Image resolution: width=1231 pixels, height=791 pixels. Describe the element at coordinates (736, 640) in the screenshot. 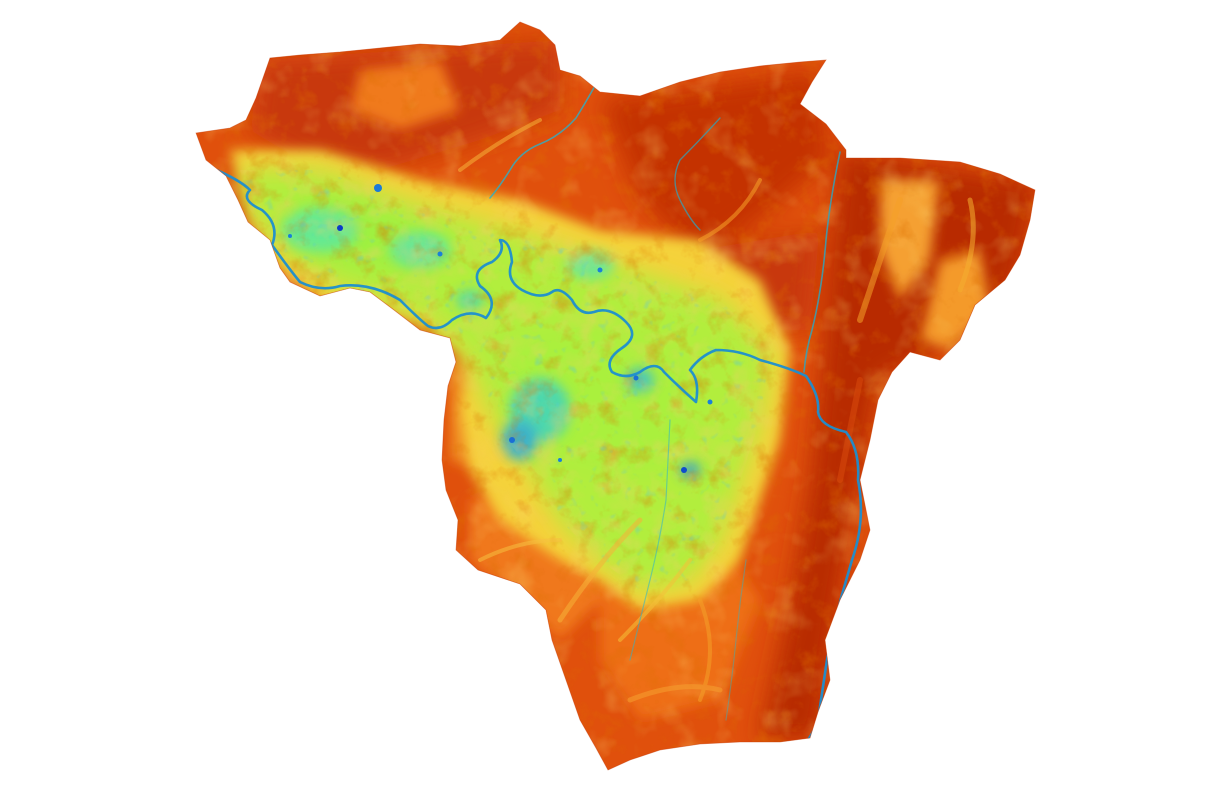

I see `tributary-southeast` at that location.